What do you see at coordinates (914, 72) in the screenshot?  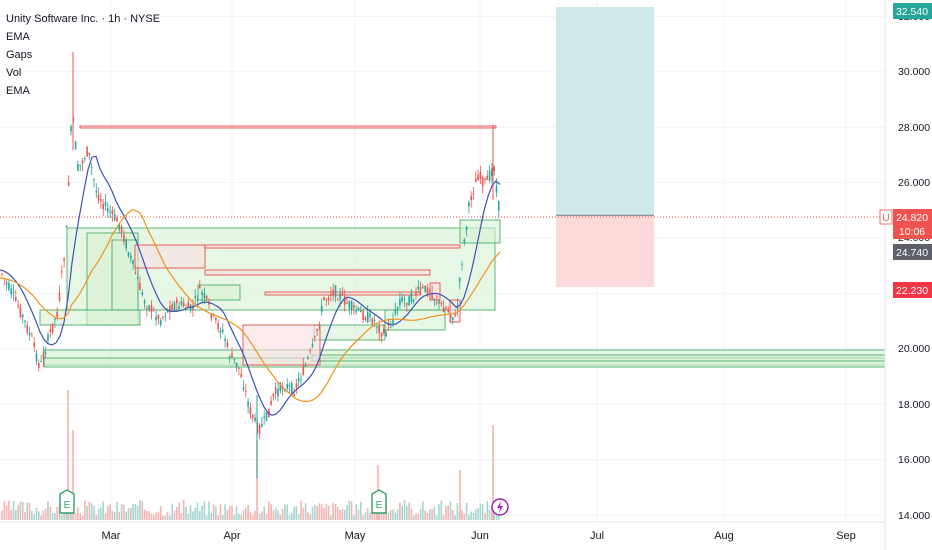 I see `y-tick-label: 30.000` at bounding box center [914, 72].